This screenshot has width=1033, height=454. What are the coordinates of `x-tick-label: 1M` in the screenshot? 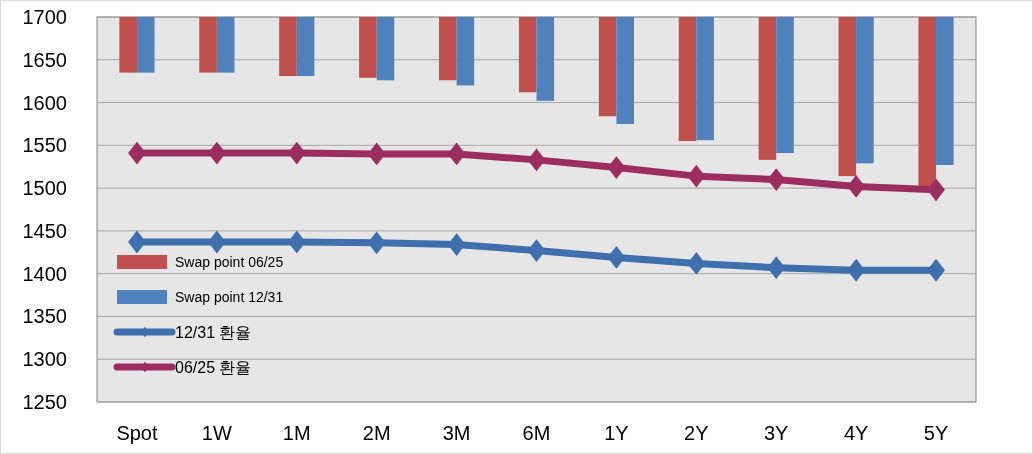 It's located at (296, 433).